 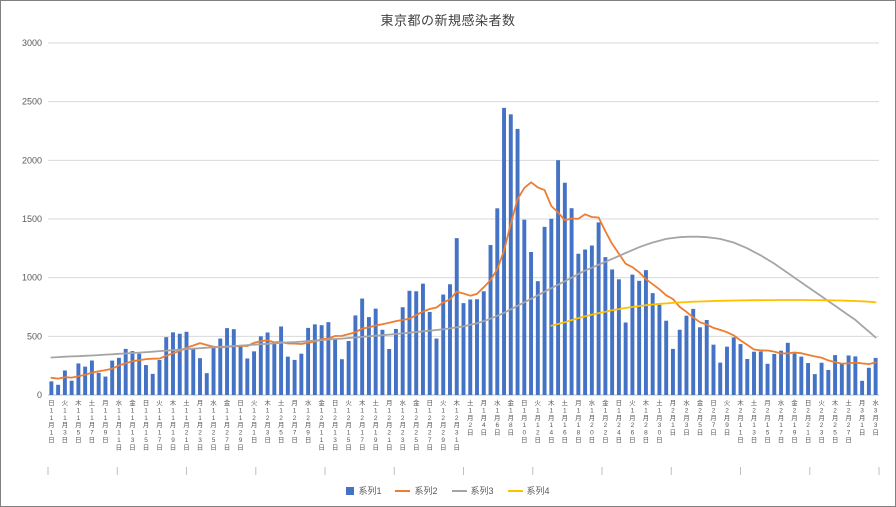 I want to click on legend-label-series2: 系列2, so click(x=426, y=491).